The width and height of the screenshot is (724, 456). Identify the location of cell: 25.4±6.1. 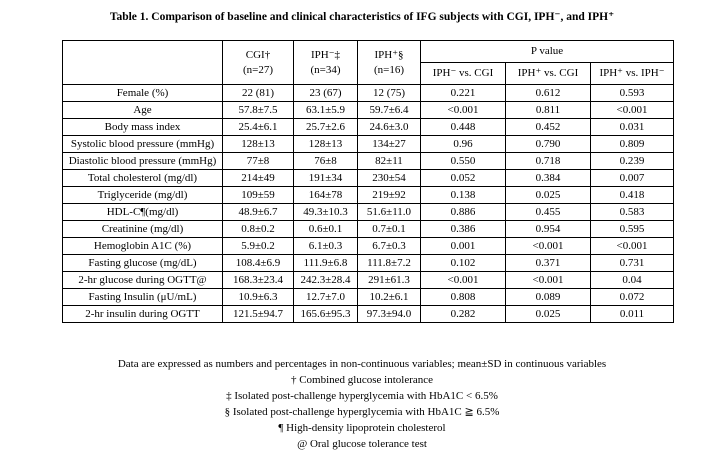
(258, 127).